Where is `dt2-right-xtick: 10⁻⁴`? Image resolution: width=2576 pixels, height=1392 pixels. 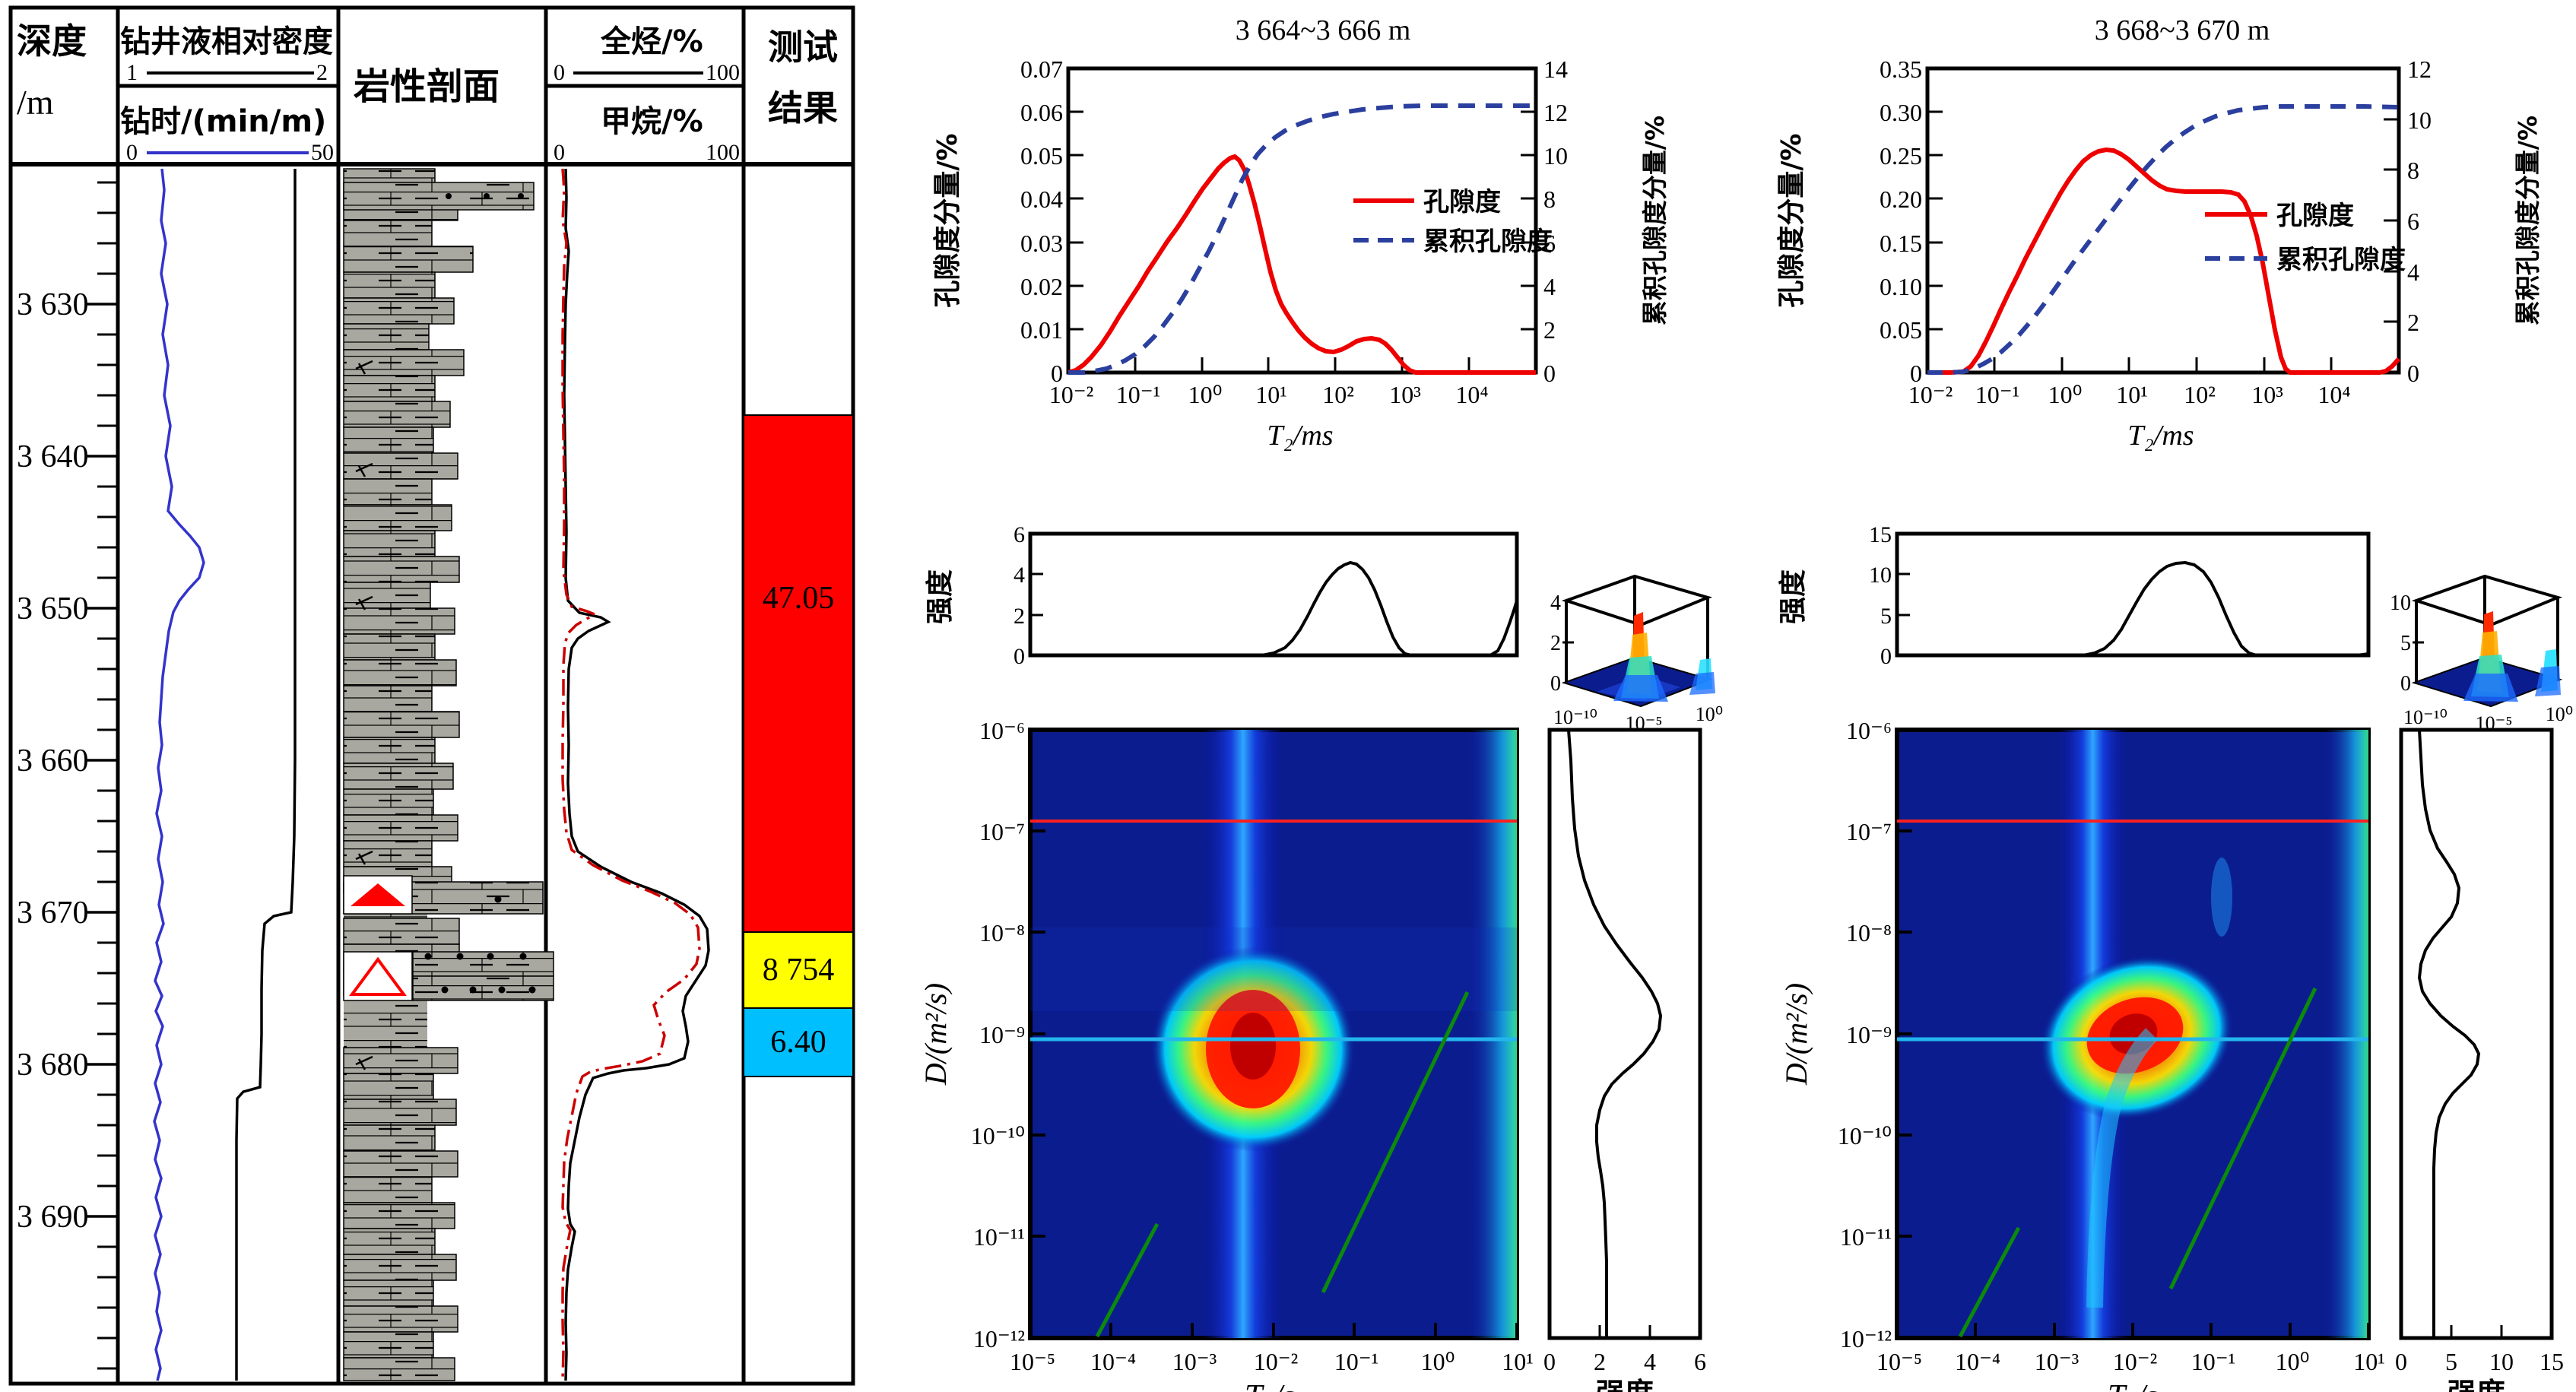
dt2-right-xtick: 10⁻⁴ is located at coordinates (1978, 1361).